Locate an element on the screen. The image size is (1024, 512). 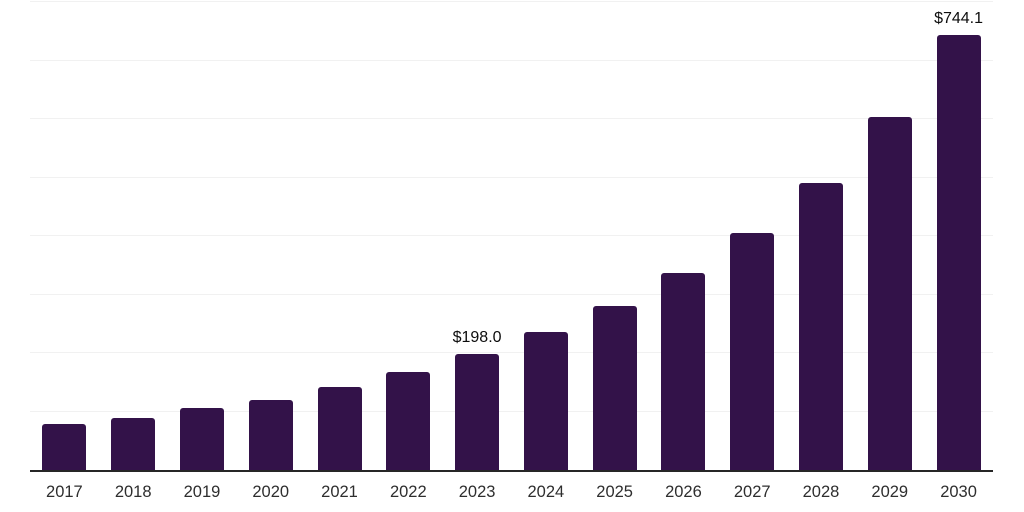
x-tick-label-2029: 2029 is located at coordinates (890, 491).